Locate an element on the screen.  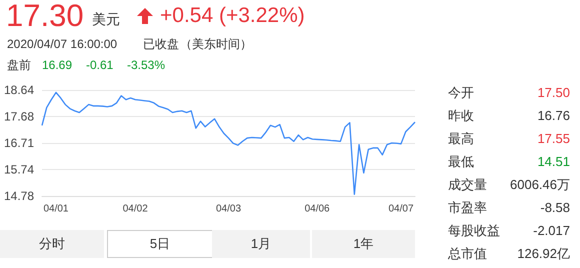
text: 1年 is located at coordinates (363, 244).